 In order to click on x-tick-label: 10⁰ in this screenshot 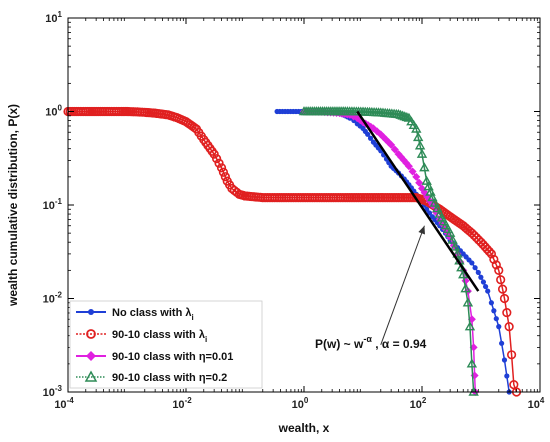, I will do `click(300, 403)`.